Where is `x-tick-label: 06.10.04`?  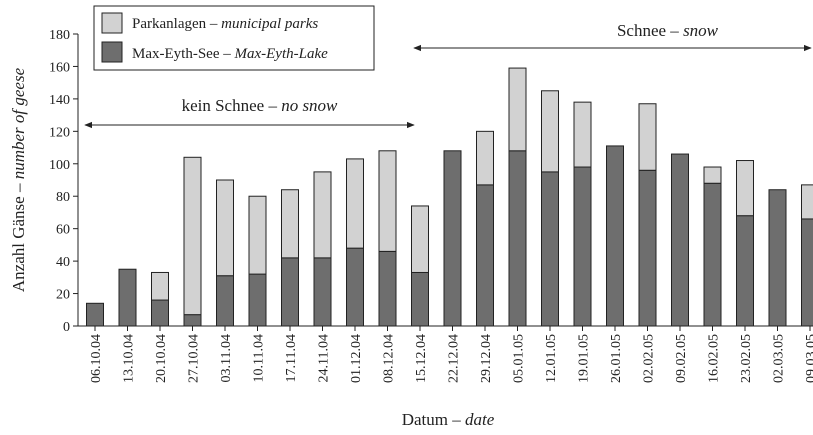 x-tick-label: 06.10.04 is located at coordinates (96, 358).